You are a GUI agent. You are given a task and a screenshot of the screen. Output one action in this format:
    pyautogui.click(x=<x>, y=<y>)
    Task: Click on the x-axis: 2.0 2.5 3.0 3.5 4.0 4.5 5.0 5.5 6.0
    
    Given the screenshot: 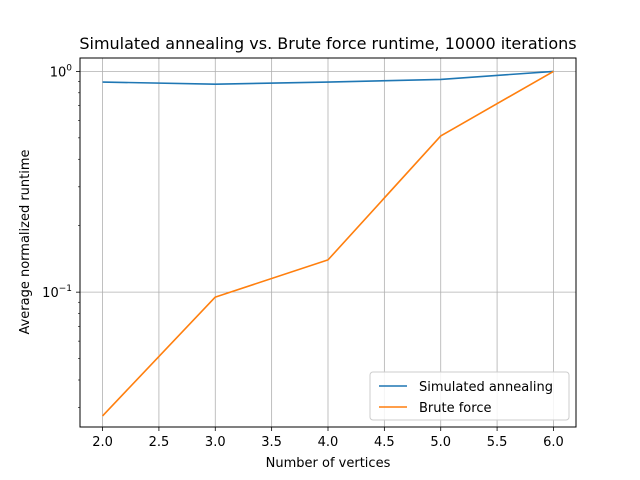 What is the action you would take?
    pyautogui.click(x=328, y=438)
    